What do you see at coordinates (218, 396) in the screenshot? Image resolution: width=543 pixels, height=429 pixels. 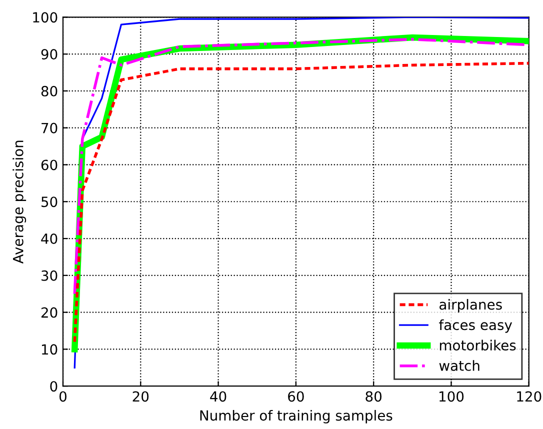 I see `x-tick-label: 40` at bounding box center [218, 396].